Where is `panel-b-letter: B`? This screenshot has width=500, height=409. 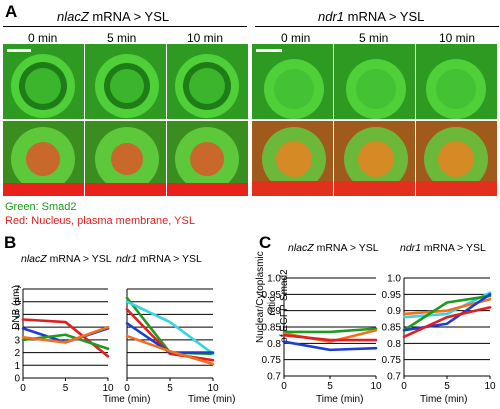
panel-b-letter: B is located at coordinates (10, 242).